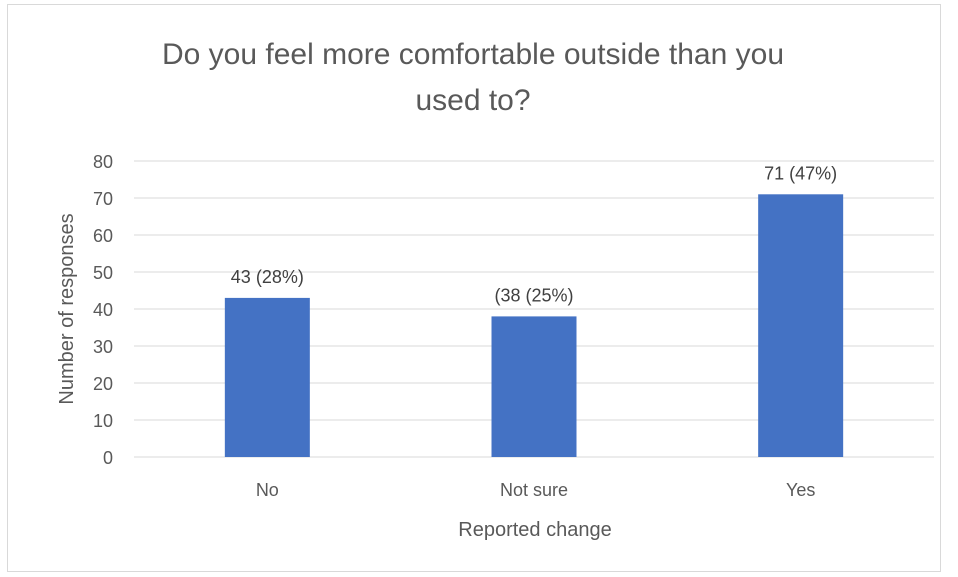 This screenshot has width=958, height=577. What do you see at coordinates (108, 458) in the screenshot?
I see `y-tick-label: 0` at bounding box center [108, 458].